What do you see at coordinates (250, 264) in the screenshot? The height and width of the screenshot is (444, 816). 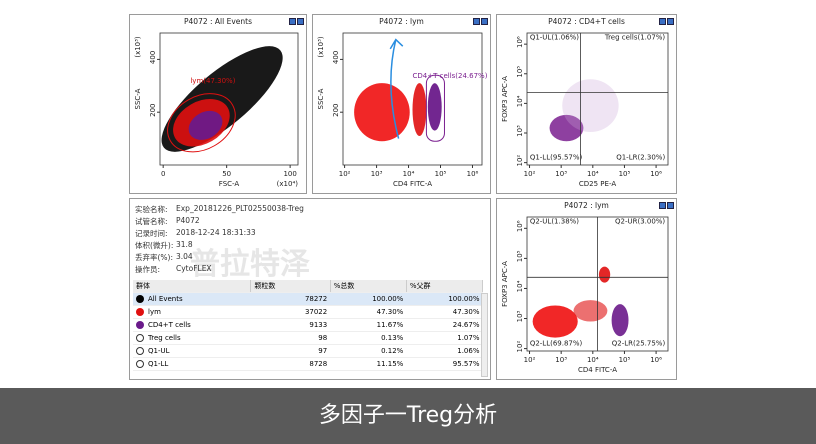 I see `watermark: 普拉特泽` at bounding box center [250, 264].